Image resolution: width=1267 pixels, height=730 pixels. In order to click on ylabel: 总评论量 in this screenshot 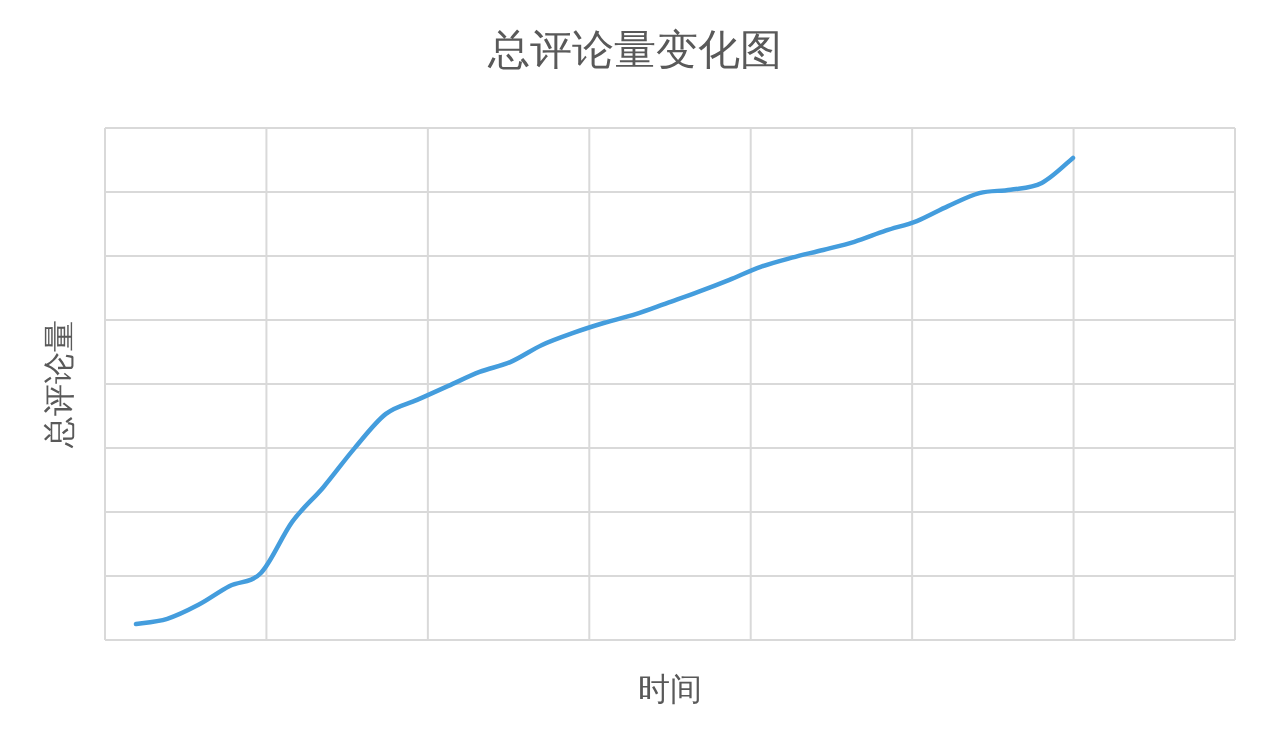, I will do `click(59, 384)`.